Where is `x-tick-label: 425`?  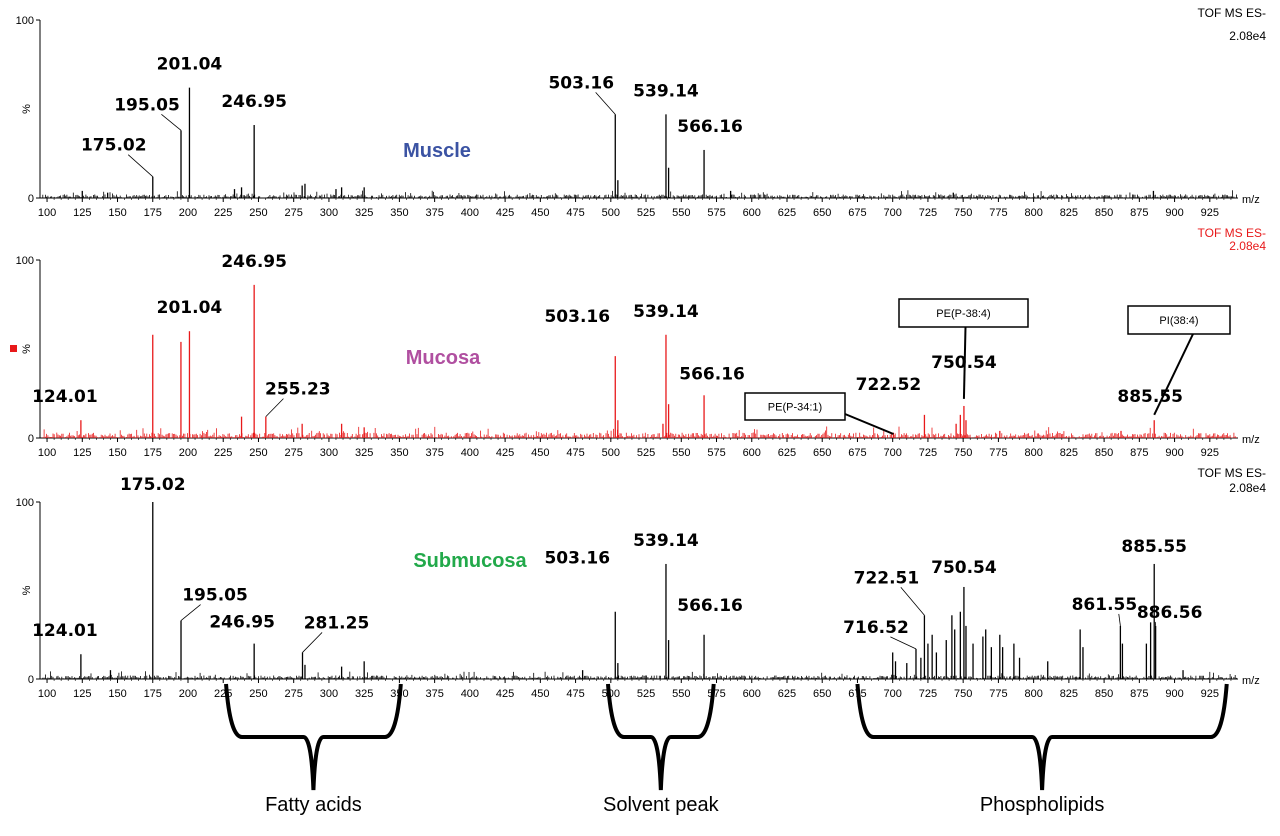 x-tick-label: 425 is located at coordinates (505, 213).